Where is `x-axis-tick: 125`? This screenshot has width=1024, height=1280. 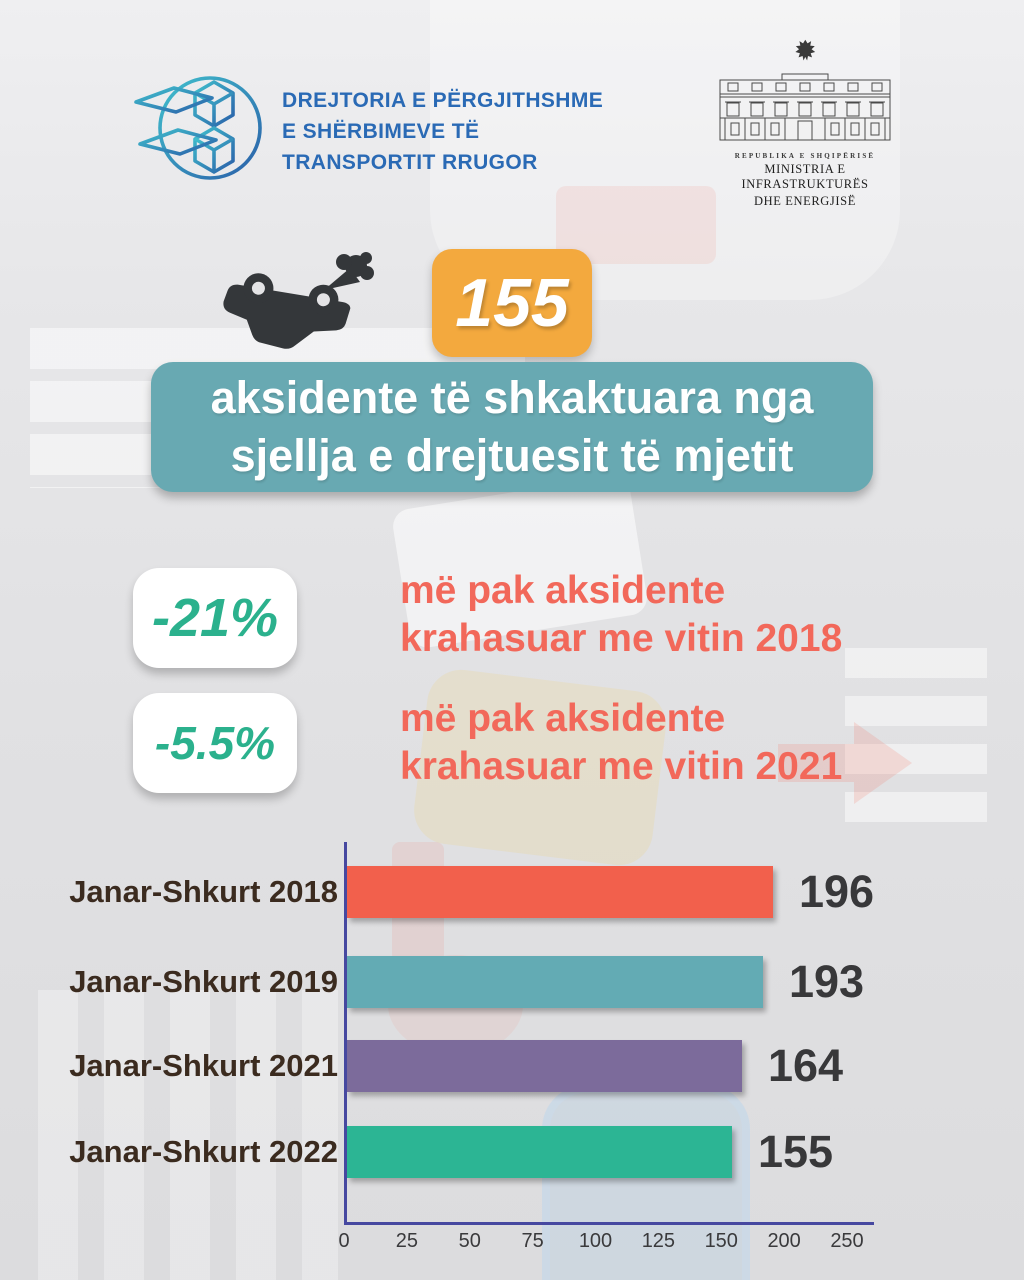
x-axis-tick: 125 is located at coordinates (658, 1241).